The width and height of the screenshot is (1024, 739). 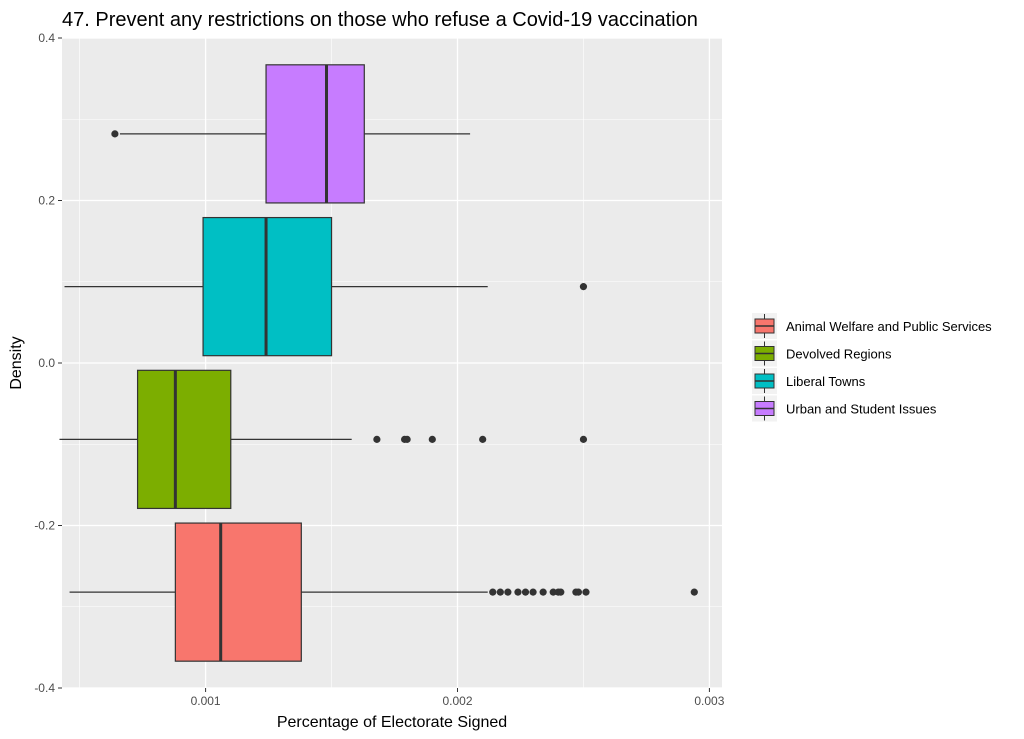 What do you see at coordinates (326, 286) in the screenshot?
I see `box-liberal-towns` at bounding box center [326, 286].